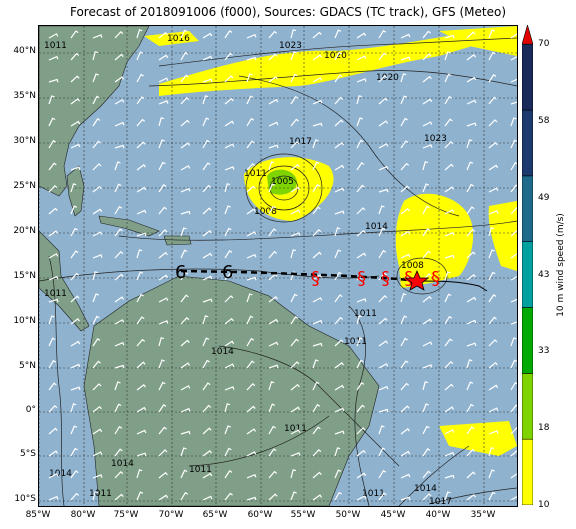  I want to click on central-america-land, so click(64, 281).